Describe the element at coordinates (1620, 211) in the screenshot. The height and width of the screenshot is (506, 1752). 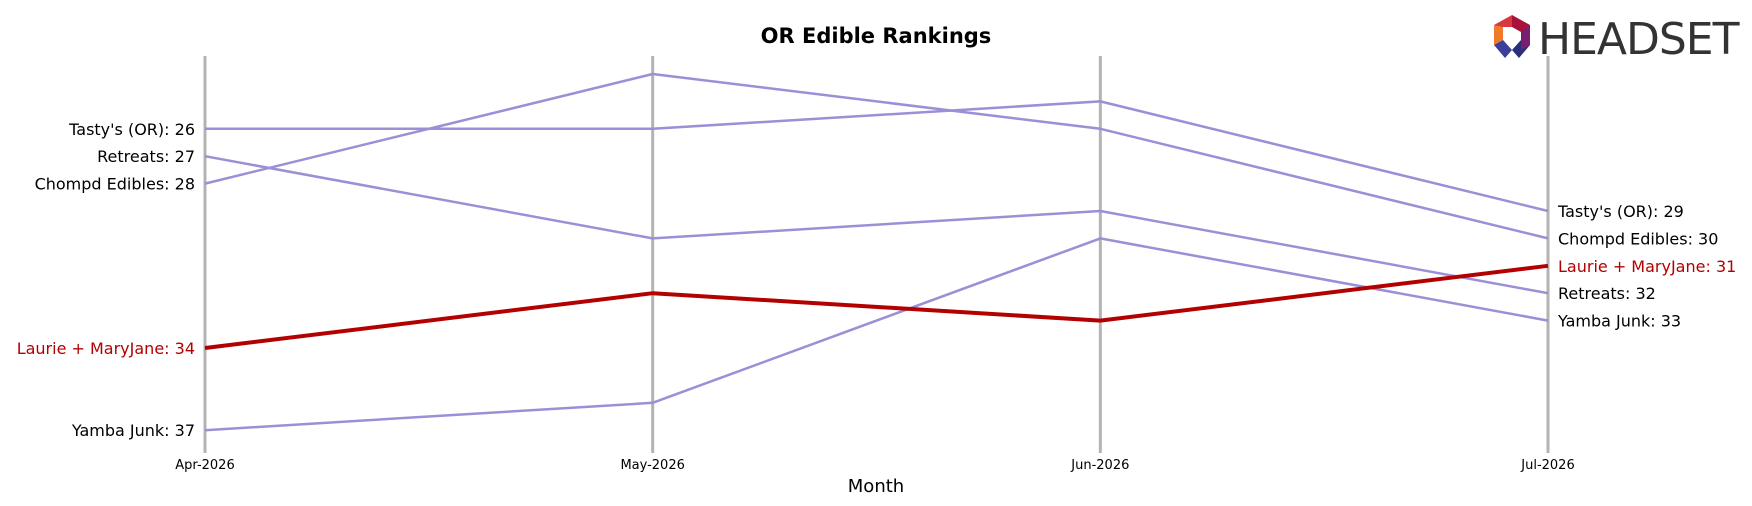
I see `end-label-tasty-s-or: Tasty's (OR): 29` at that location.